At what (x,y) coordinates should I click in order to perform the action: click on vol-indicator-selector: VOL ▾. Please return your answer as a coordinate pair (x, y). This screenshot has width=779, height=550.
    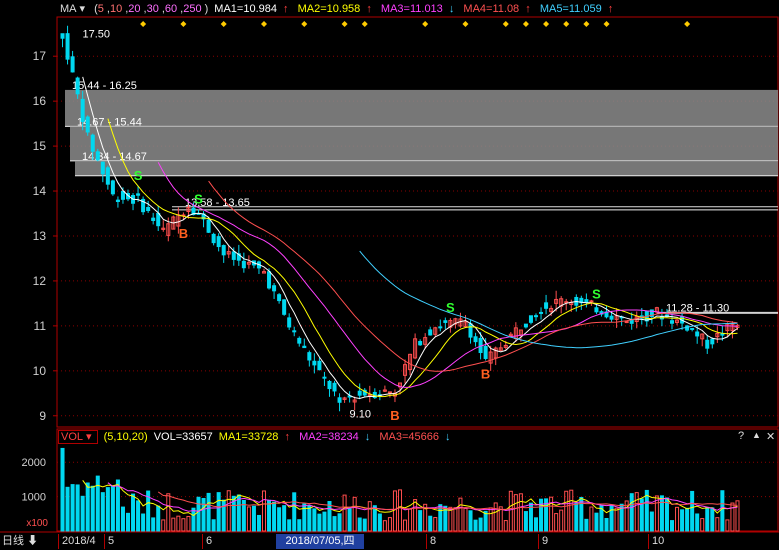
    Looking at the image, I should click on (78, 437).